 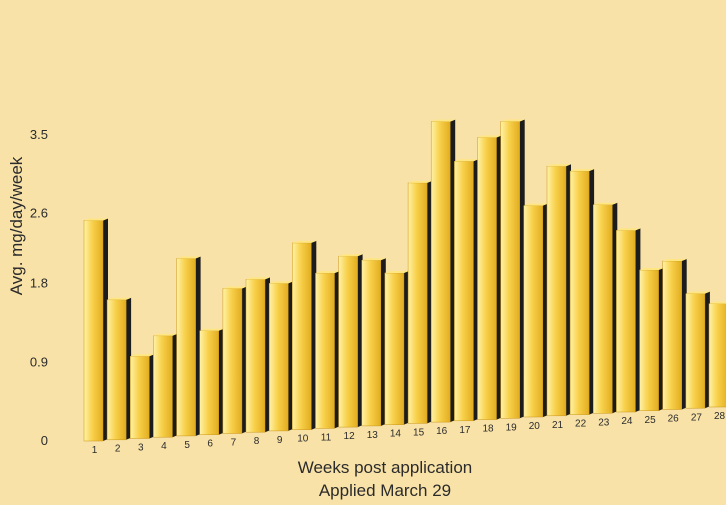 What do you see at coordinates (39, 213) in the screenshot?
I see `y-tick-label: 2.6` at bounding box center [39, 213].